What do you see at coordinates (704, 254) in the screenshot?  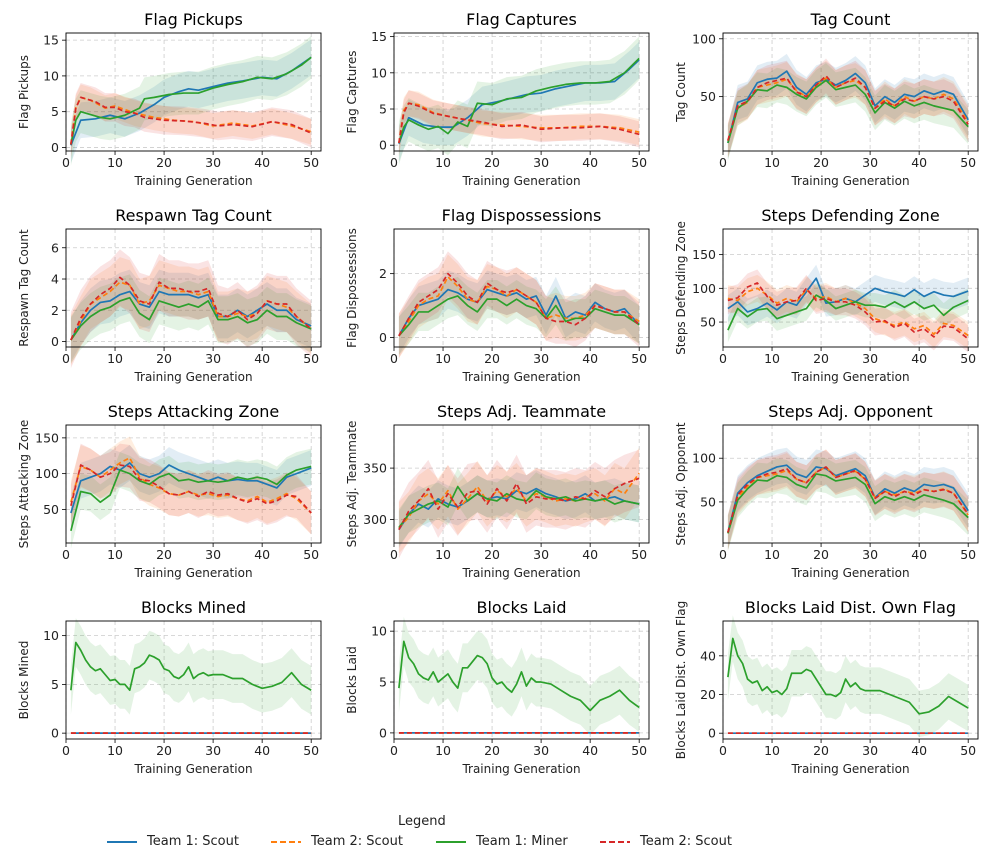 I see `y-tick-label: 150` at bounding box center [704, 254].